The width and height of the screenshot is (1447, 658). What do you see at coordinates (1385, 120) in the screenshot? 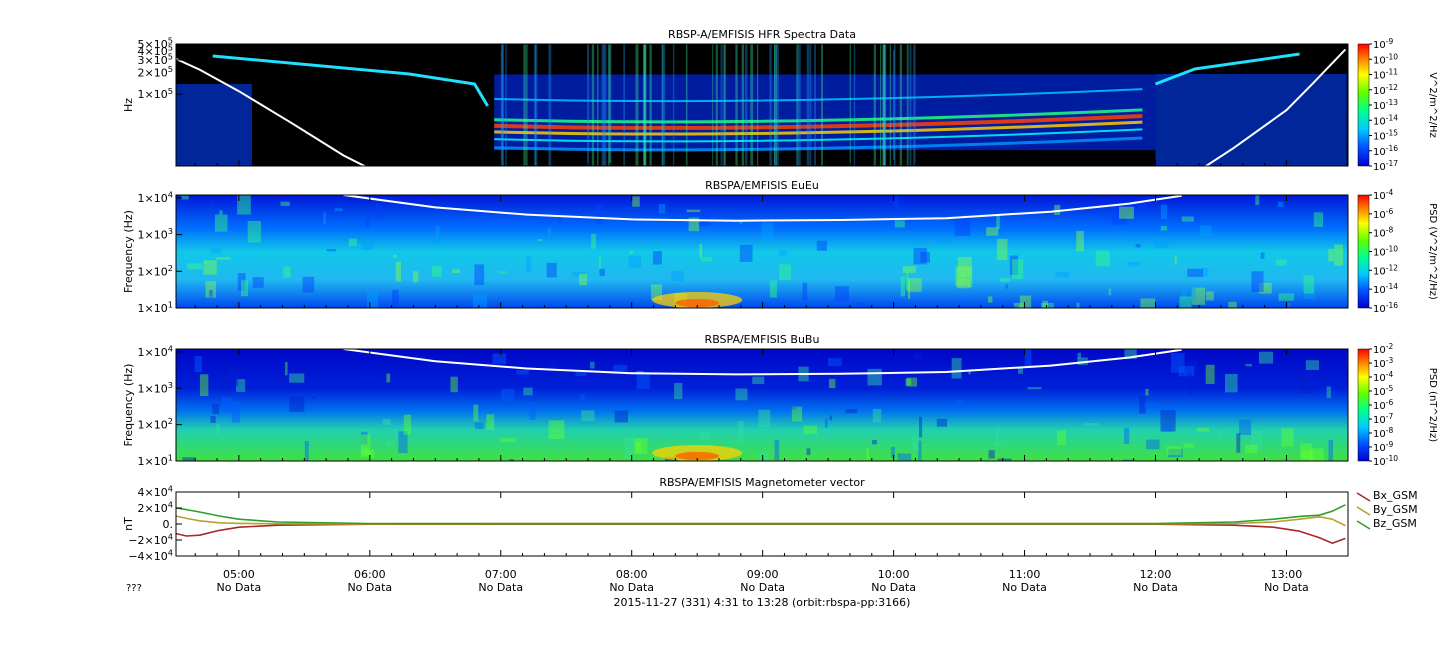
I see `colorbar-label-0-5: 10⁻¹⁴` at bounding box center [1385, 120].